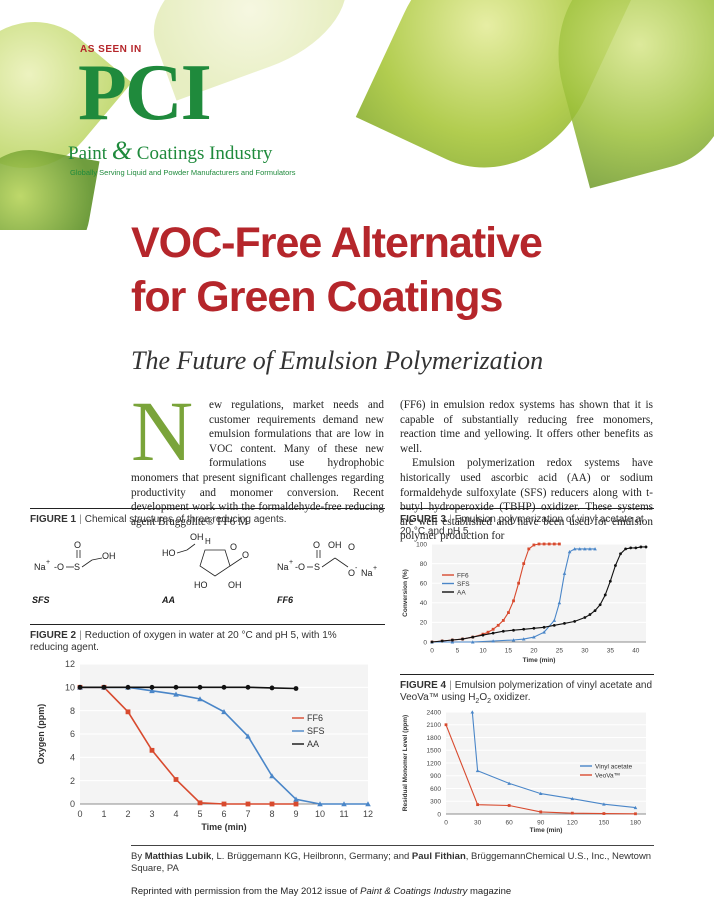  What do you see at coordinates (79, 814) in the screenshot?
I see `figure2-x-tick-label: 0` at bounding box center [79, 814].